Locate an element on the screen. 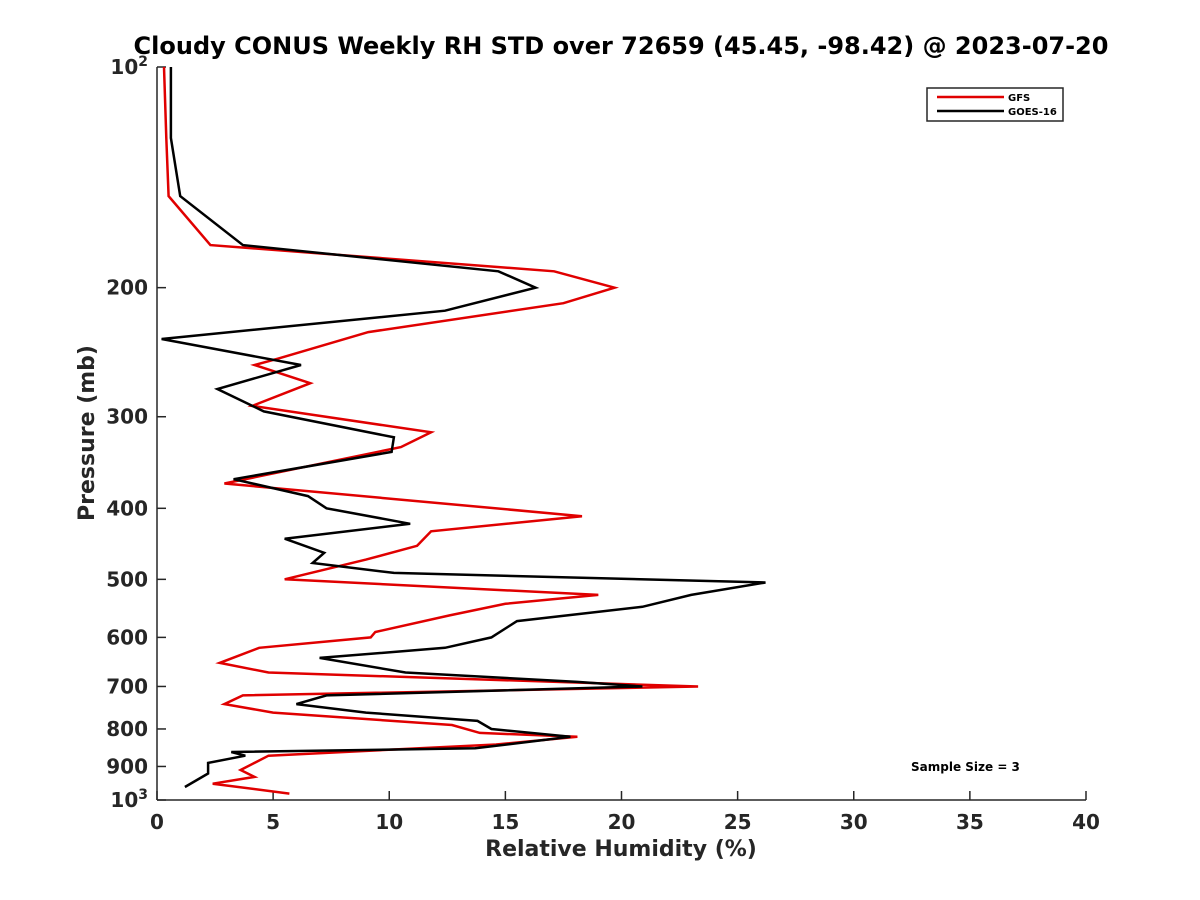  x-tick-label: 25 is located at coordinates (738, 822).